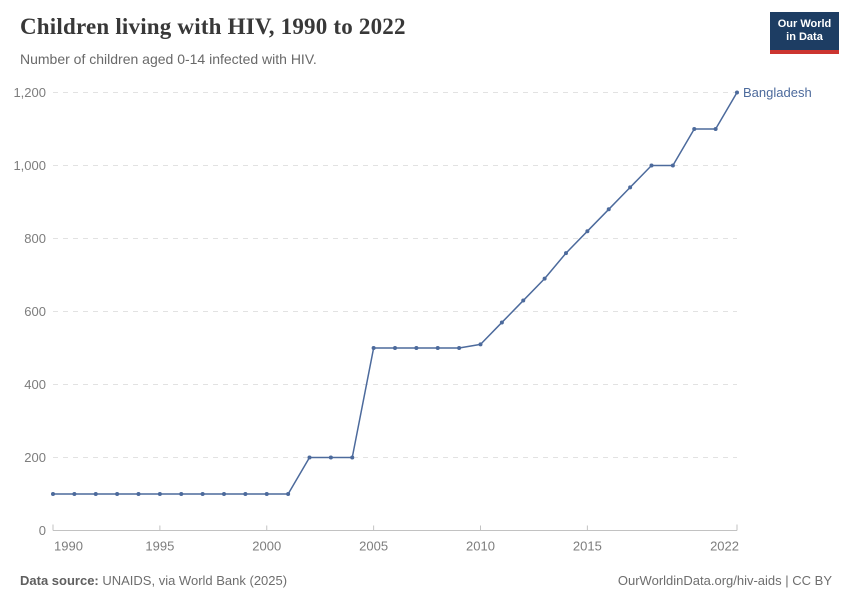 The width and height of the screenshot is (850, 600). I want to click on series-label-bangladesh: Bangladesh, so click(777, 92).